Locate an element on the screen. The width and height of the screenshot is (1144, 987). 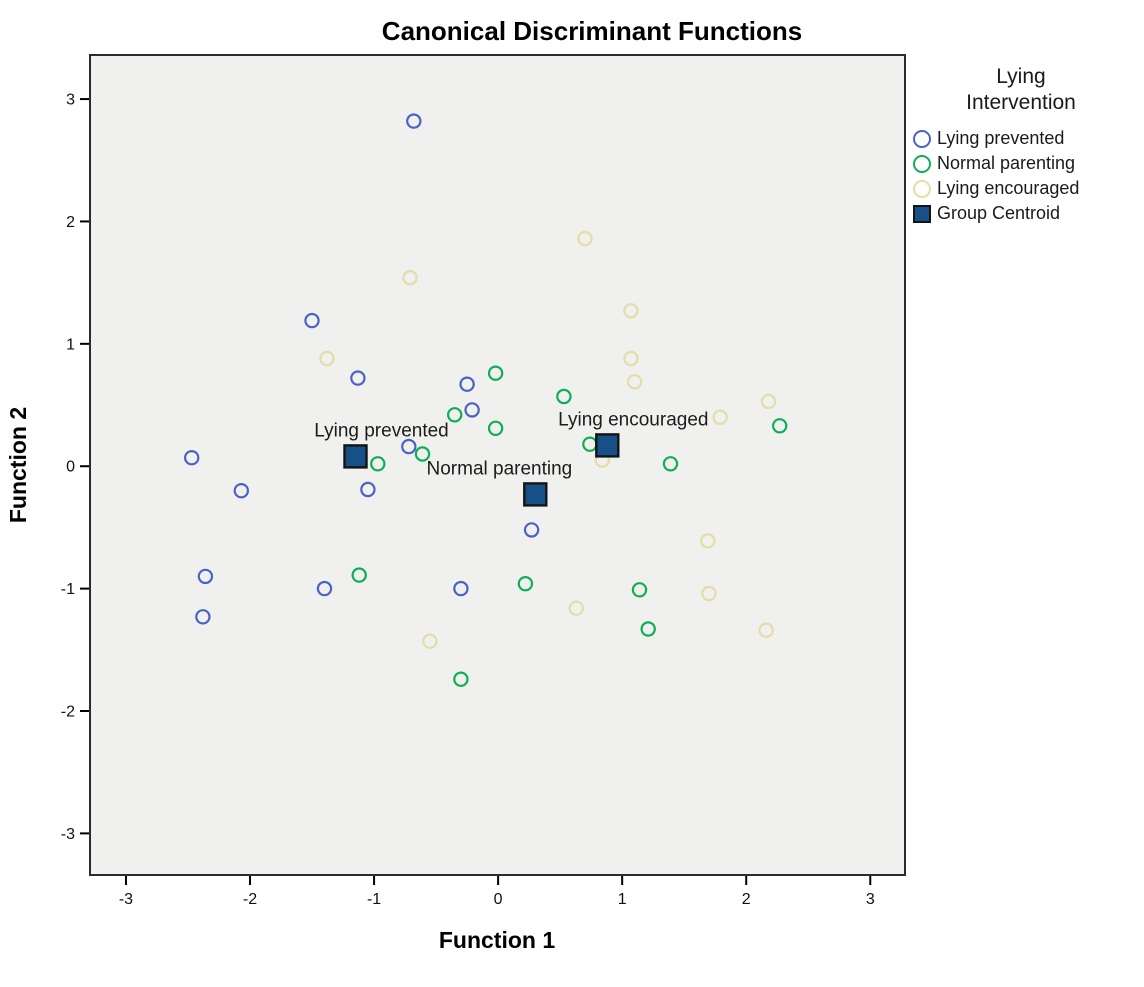
legend-item-group-centroid: Group Centroid is located at coordinates (1021, 213).